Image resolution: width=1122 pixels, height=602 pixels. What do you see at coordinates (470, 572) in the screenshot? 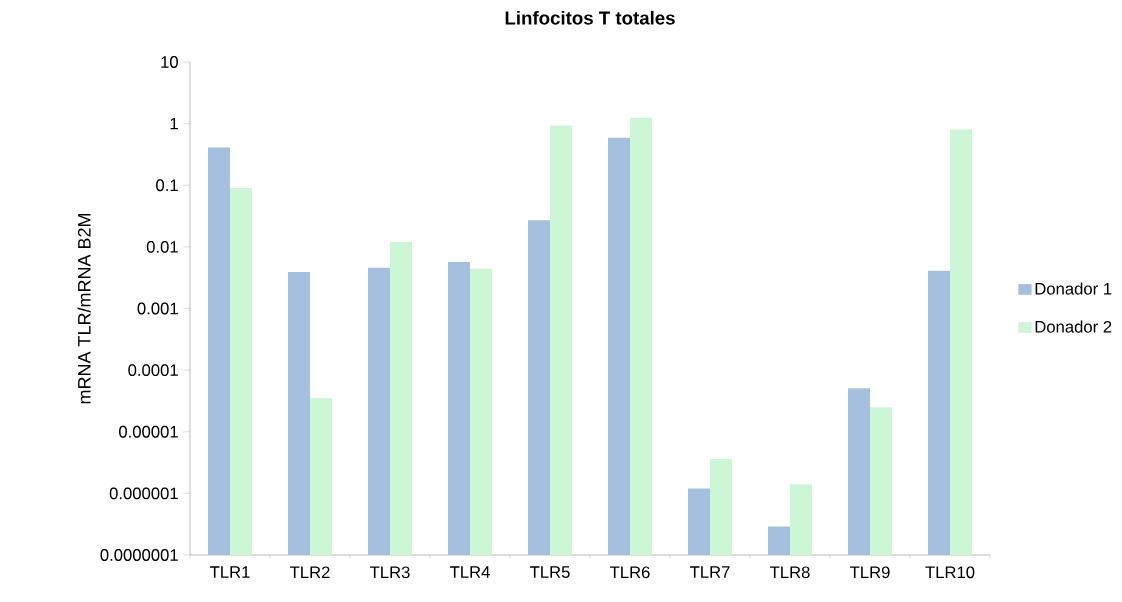
I see `x-tick-label: TLR4` at bounding box center [470, 572].